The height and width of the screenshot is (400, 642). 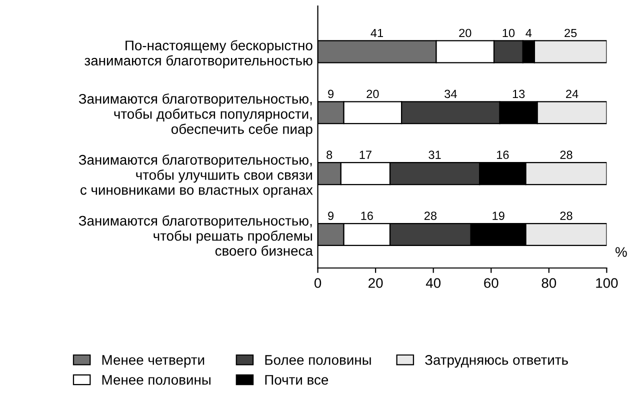 I want to click on data-label: 8, so click(x=329, y=155).